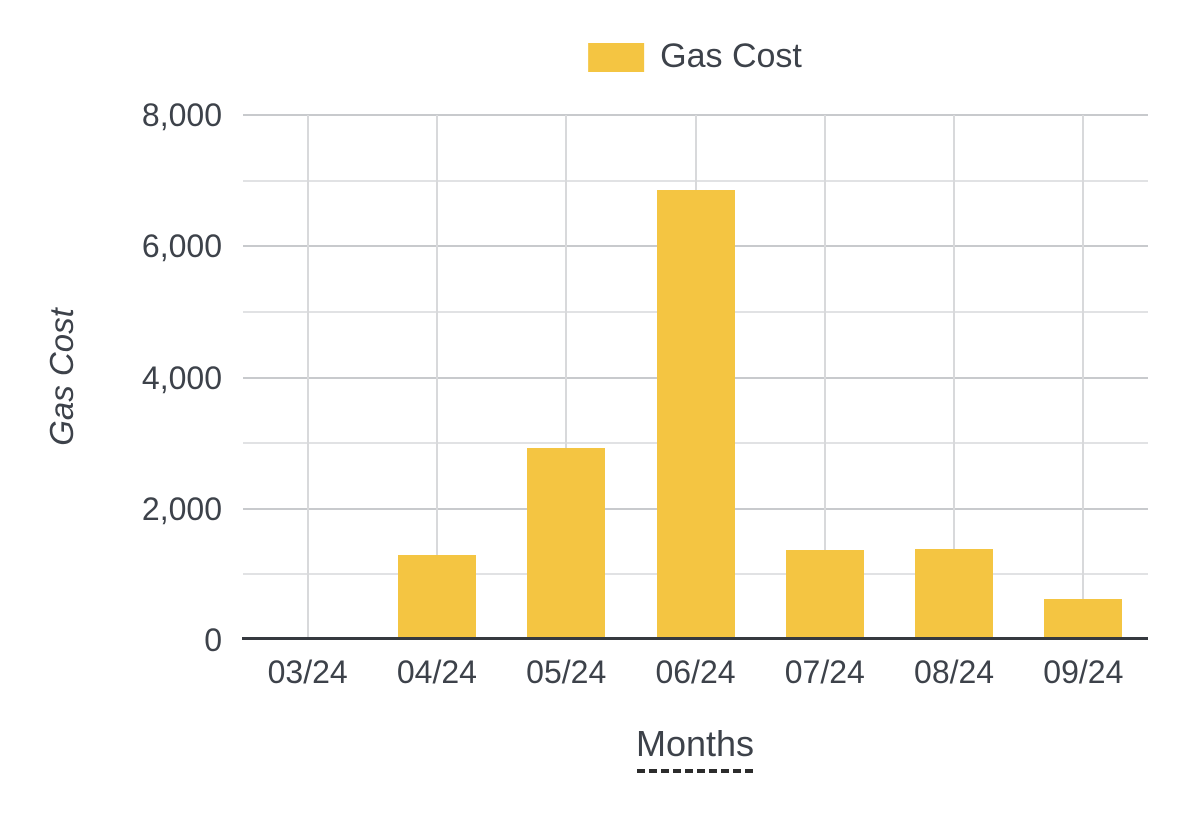 This screenshot has width=1200, height=838. Describe the element at coordinates (566, 672) in the screenshot. I see `x-tick-label: 05/24` at that location.